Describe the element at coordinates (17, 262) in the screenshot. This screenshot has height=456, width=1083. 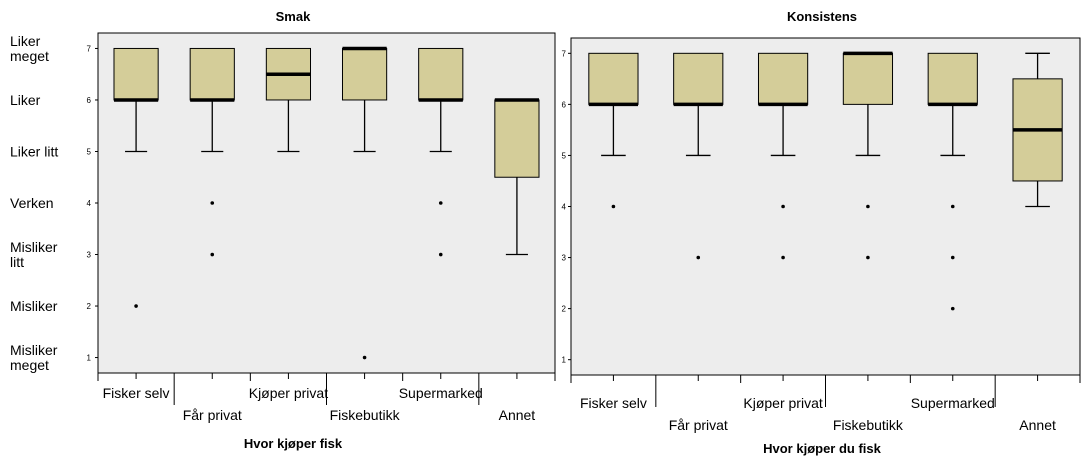
I see `y-category-label: litt` at that location.